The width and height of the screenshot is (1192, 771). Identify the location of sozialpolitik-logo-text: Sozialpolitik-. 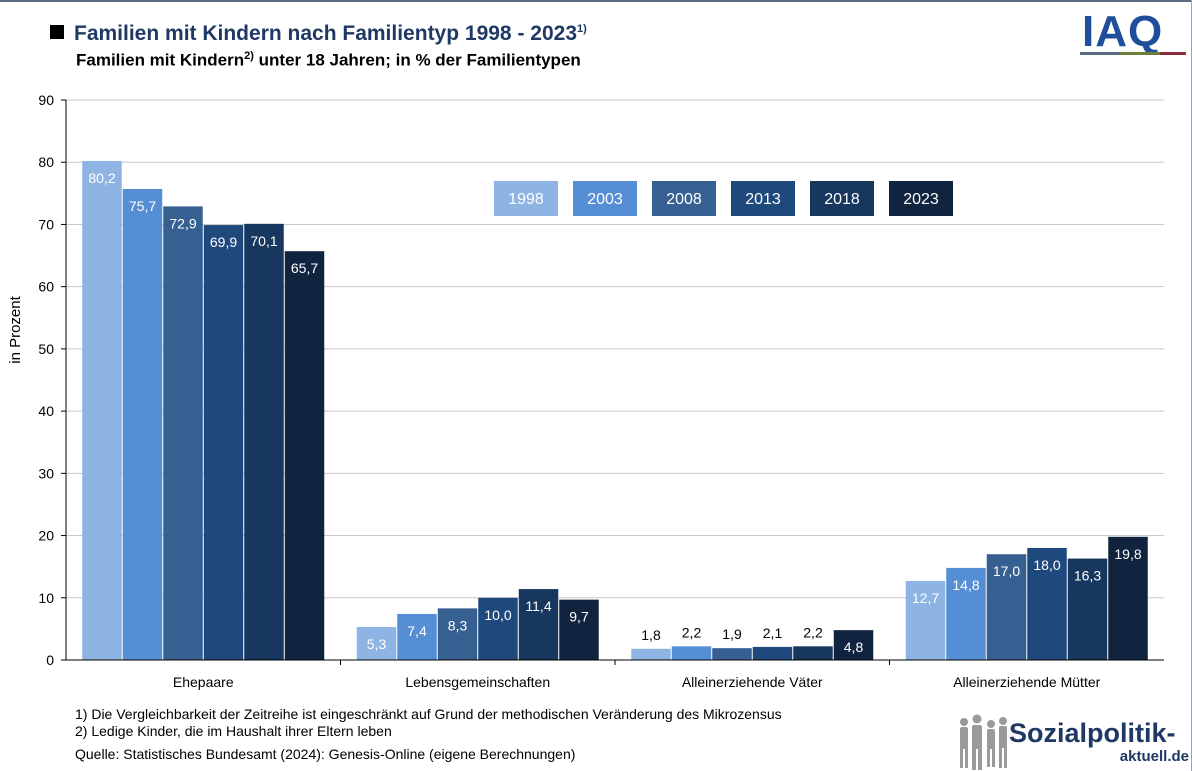
(1092, 733).